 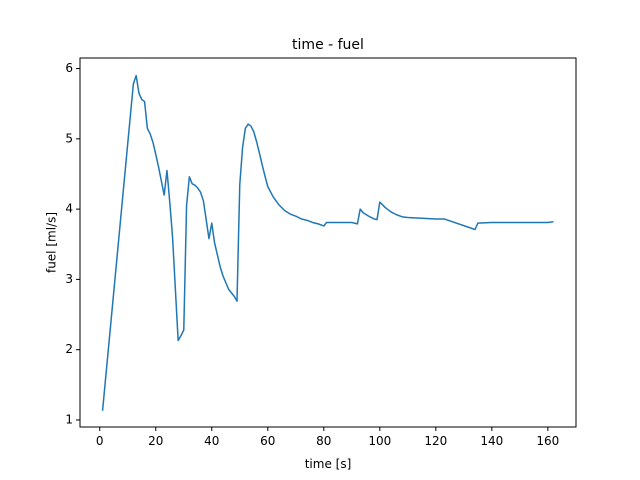 I want to click on y-tick-label: 4, so click(x=69, y=209).